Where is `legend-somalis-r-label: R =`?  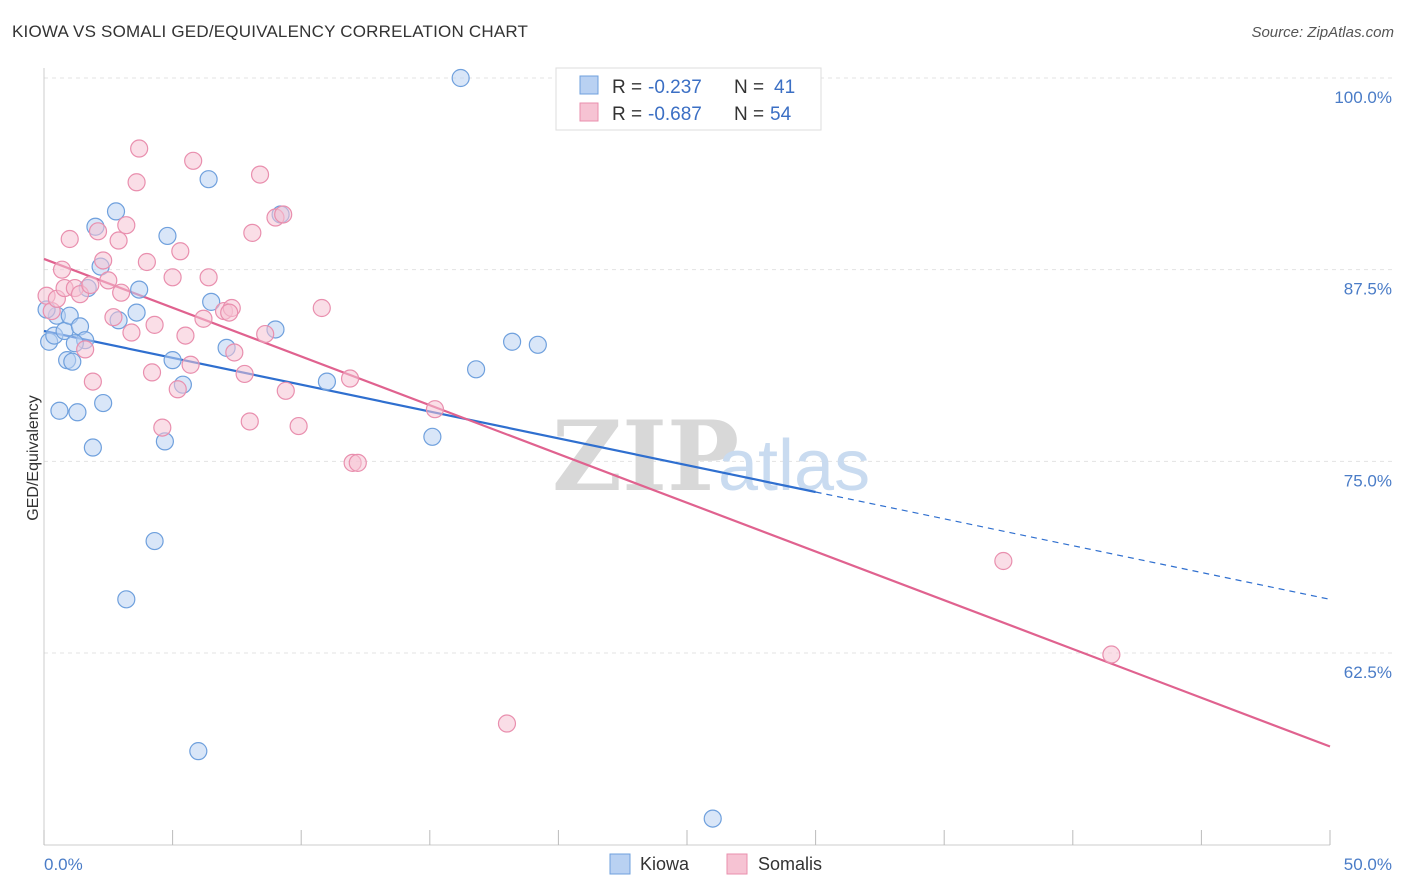 legend-somalis-r-label: R = is located at coordinates (627, 114).